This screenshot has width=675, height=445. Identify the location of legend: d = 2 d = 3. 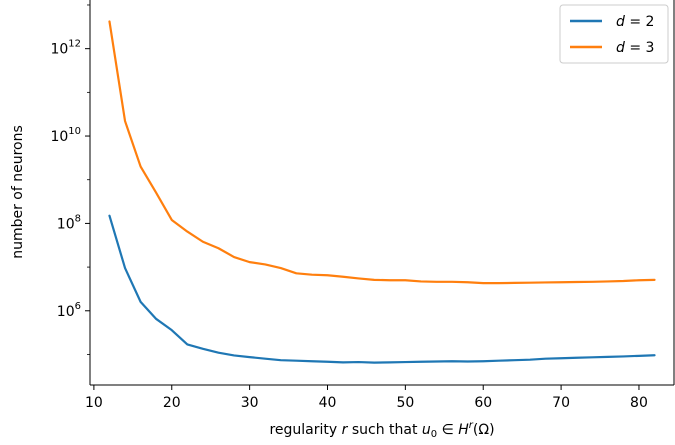
(614, 34).